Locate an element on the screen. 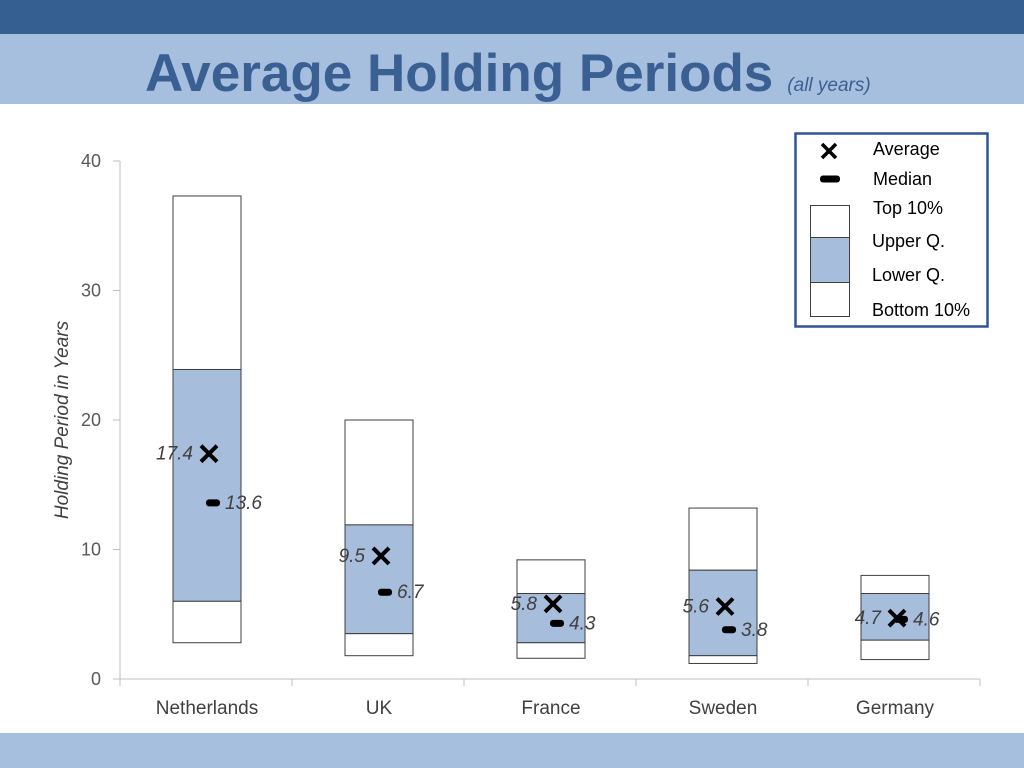 This screenshot has height=768, width=1024. y-tick-label: 30 is located at coordinates (91, 291).